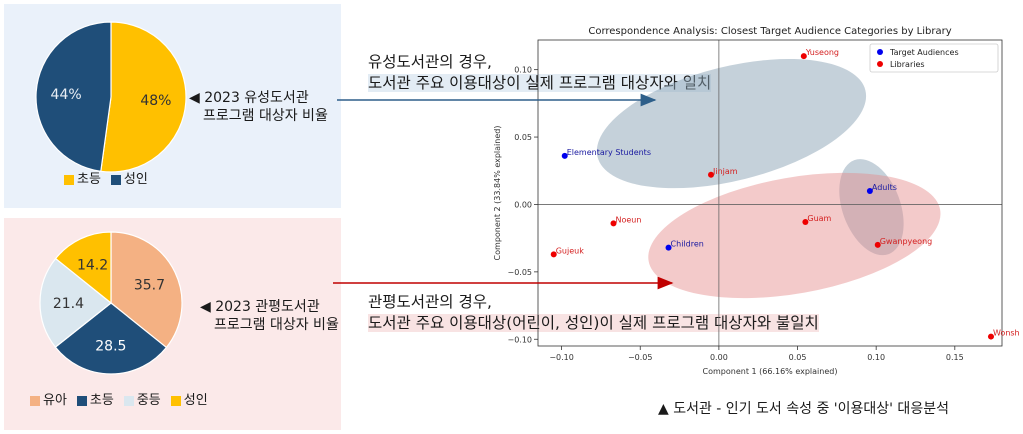 The image size is (1023, 434). I want to click on target-audience-label: Elementary Students, so click(609, 152).